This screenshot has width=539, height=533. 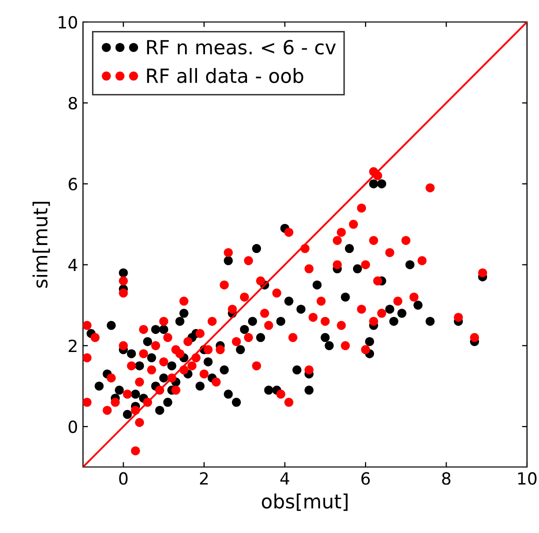 I want to click on y-tick-label: 8, so click(x=72, y=103).